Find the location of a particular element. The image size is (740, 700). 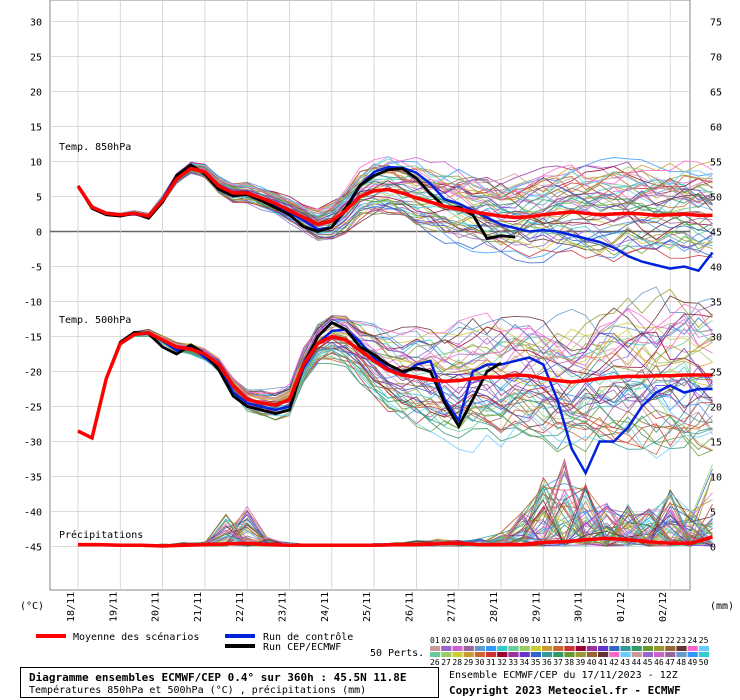

pert-number: 15 is located at coordinates (592, 640).